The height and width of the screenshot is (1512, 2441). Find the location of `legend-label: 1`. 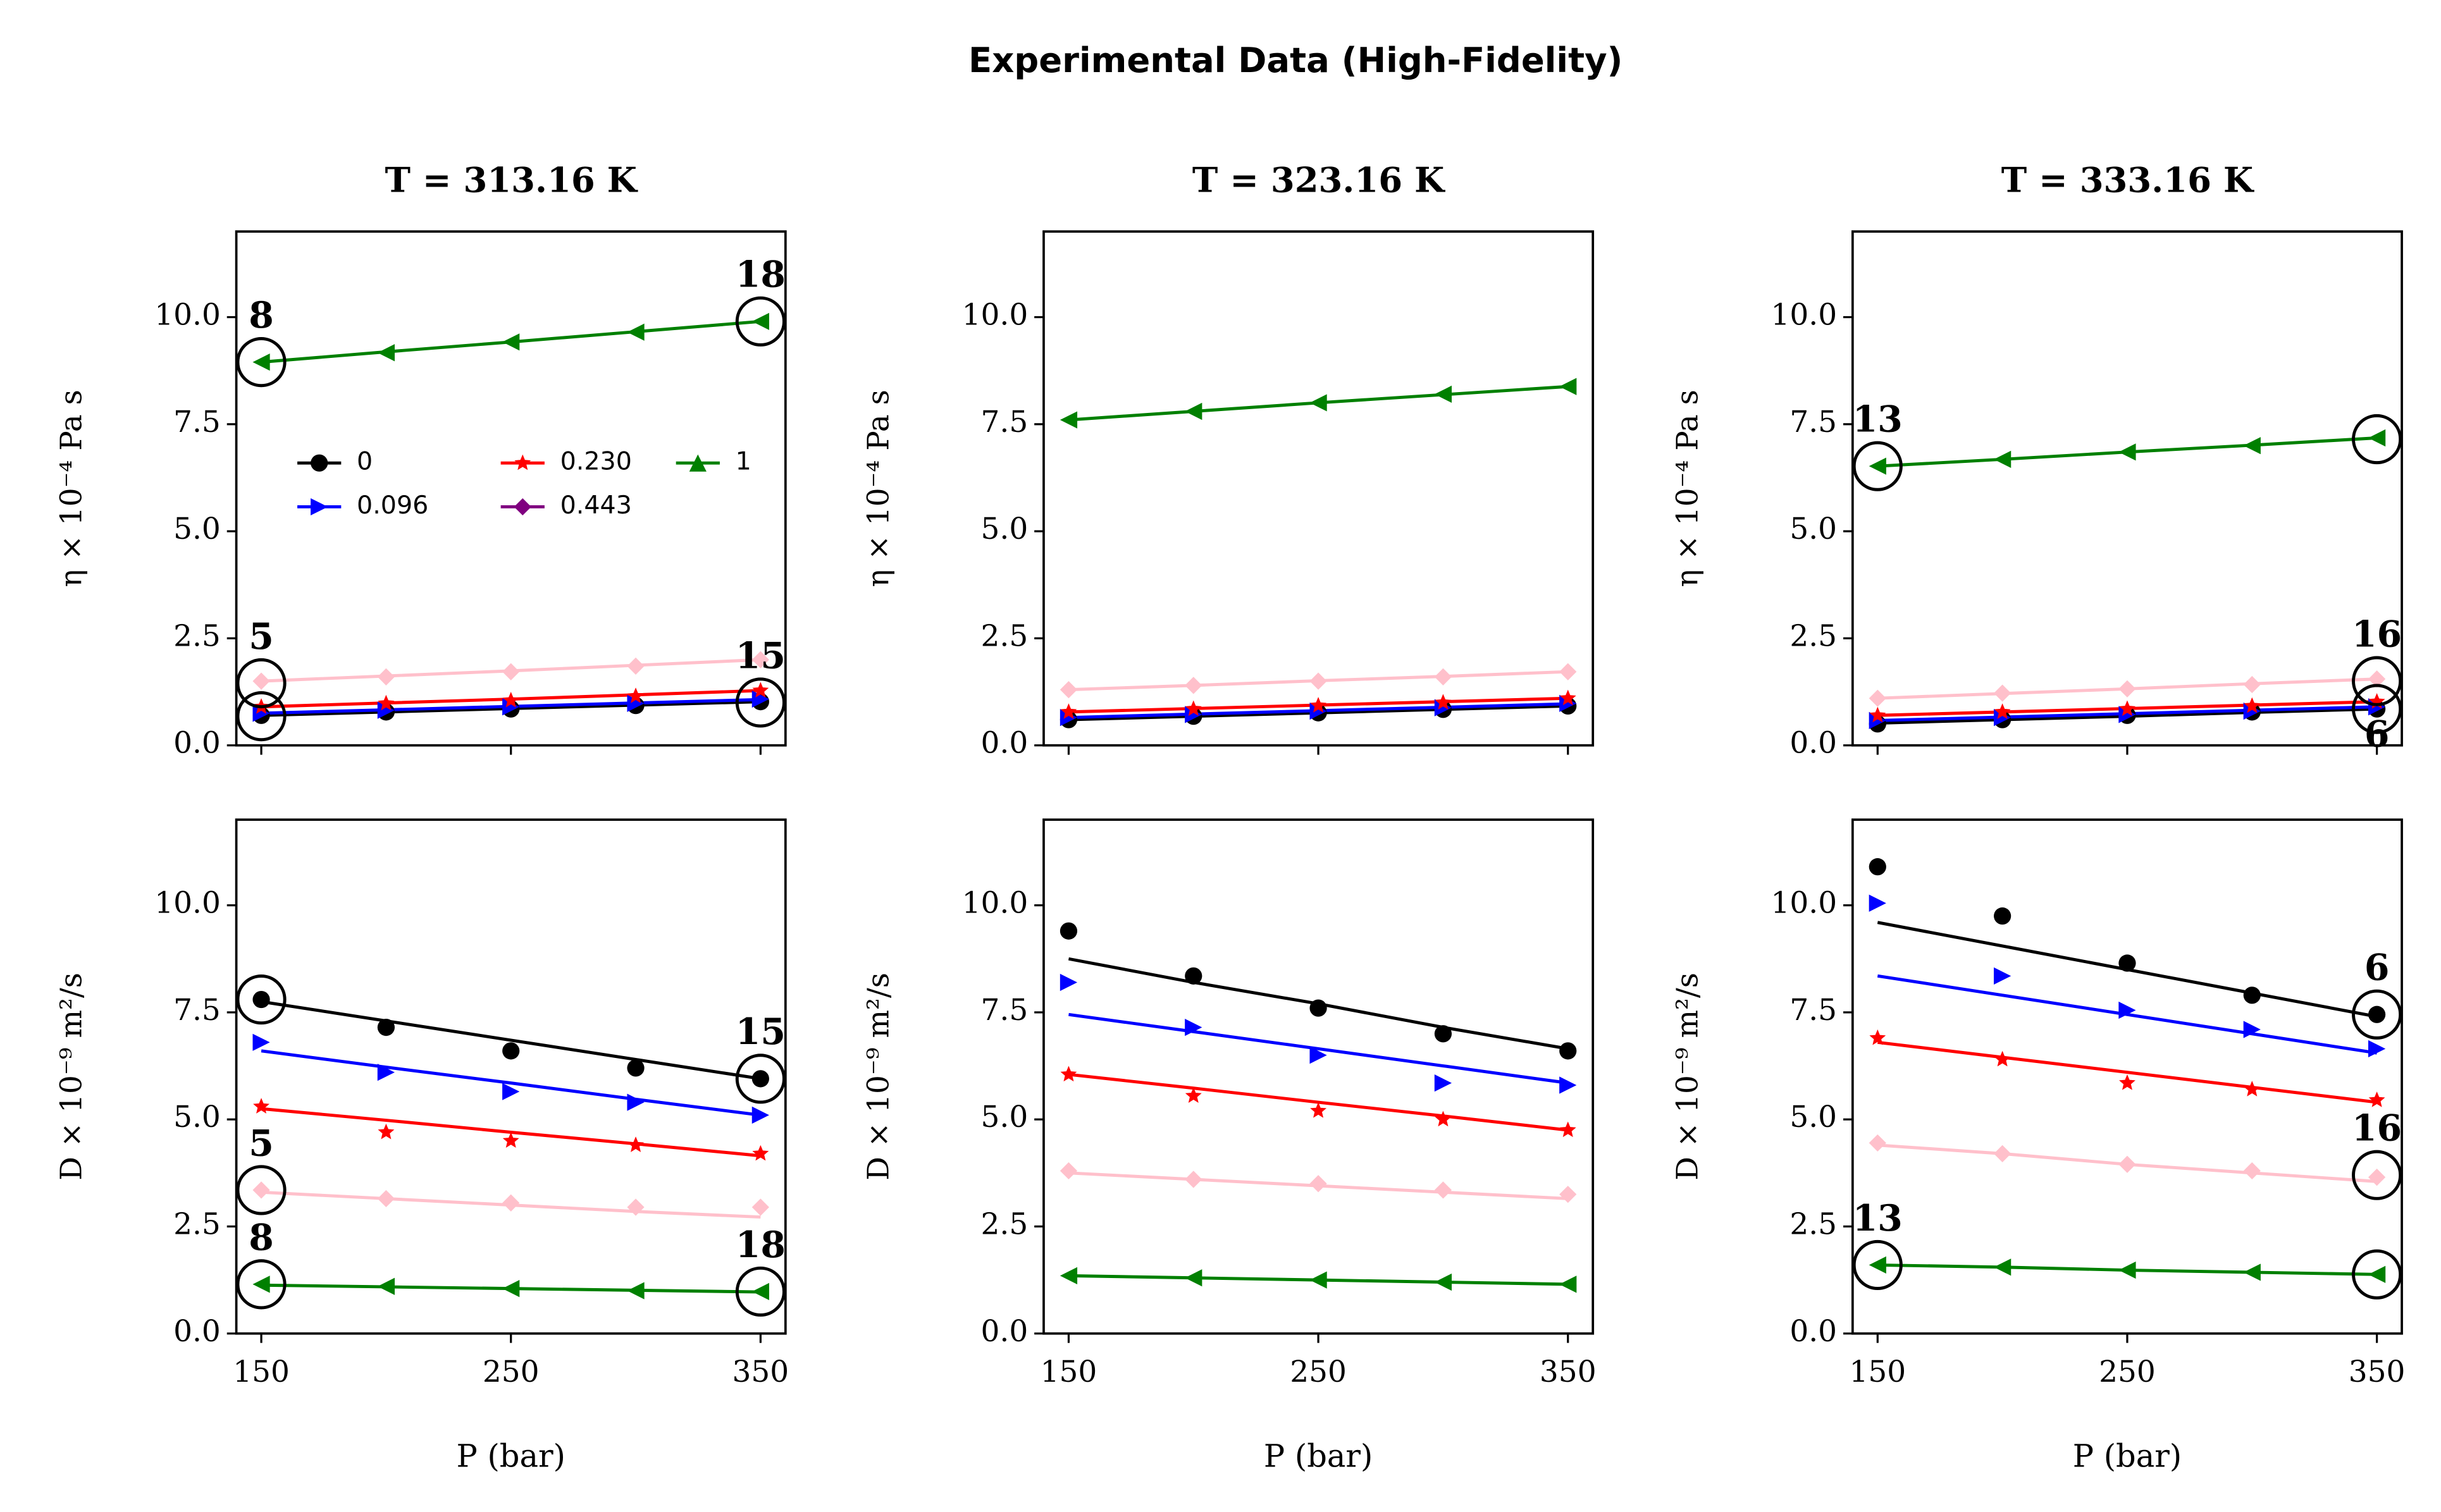

legend-label: 1 is located at coordinates (743, 461).